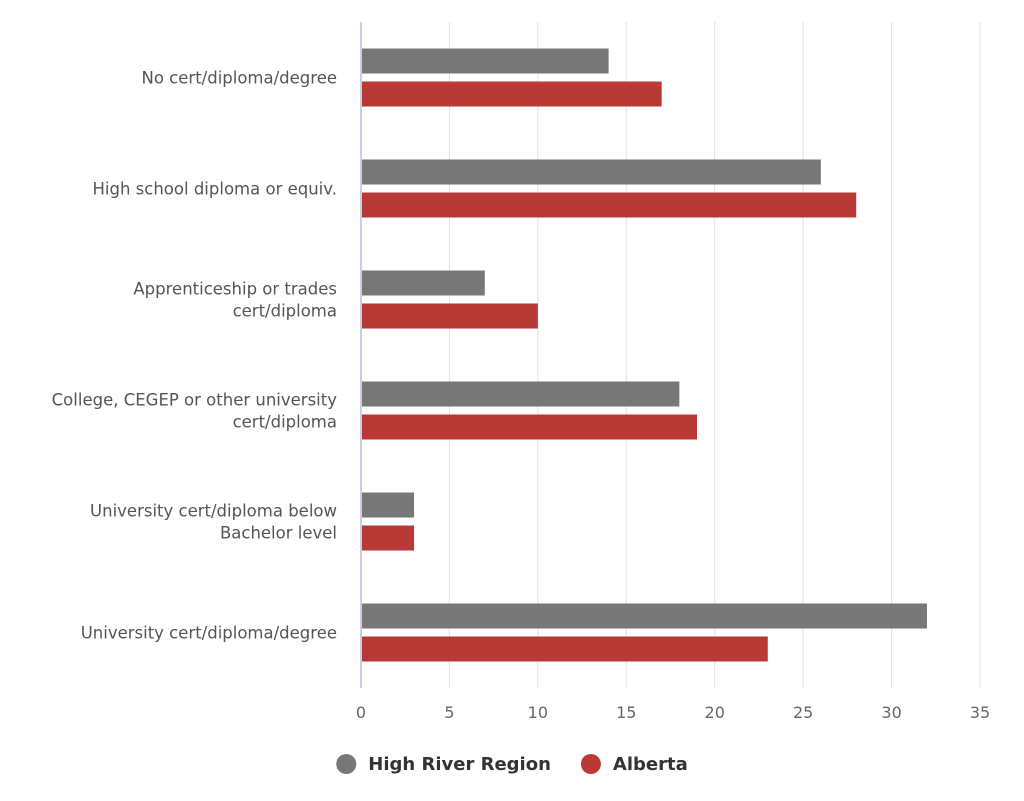  I want to click on category-label: No cert/diploma/degree, so click(240, 78).